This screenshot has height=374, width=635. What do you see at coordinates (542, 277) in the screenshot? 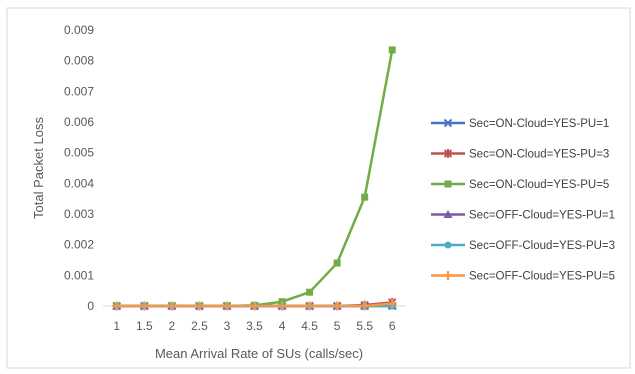
I see `legend-label: Sec=OFF-Cloud=YES-PU=5` at bounding box center [542, 277].